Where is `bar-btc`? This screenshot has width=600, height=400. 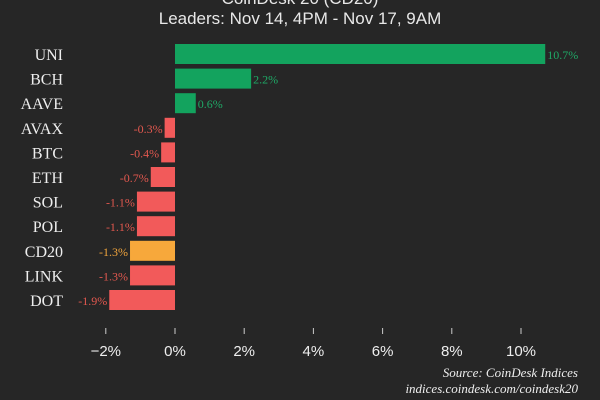
bar-btc is located at coordinates (168, 152).